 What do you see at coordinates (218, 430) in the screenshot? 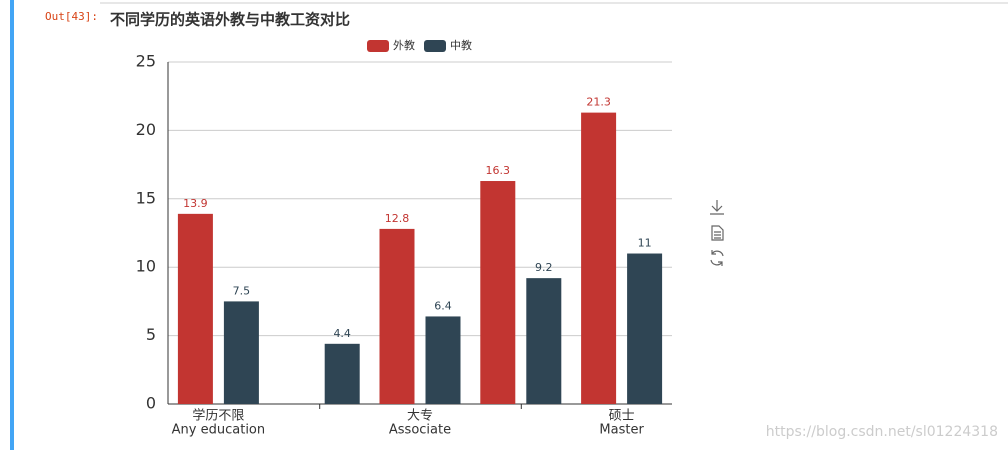
I see `x-tick-label: Any education` at bounding box center [218, 430].